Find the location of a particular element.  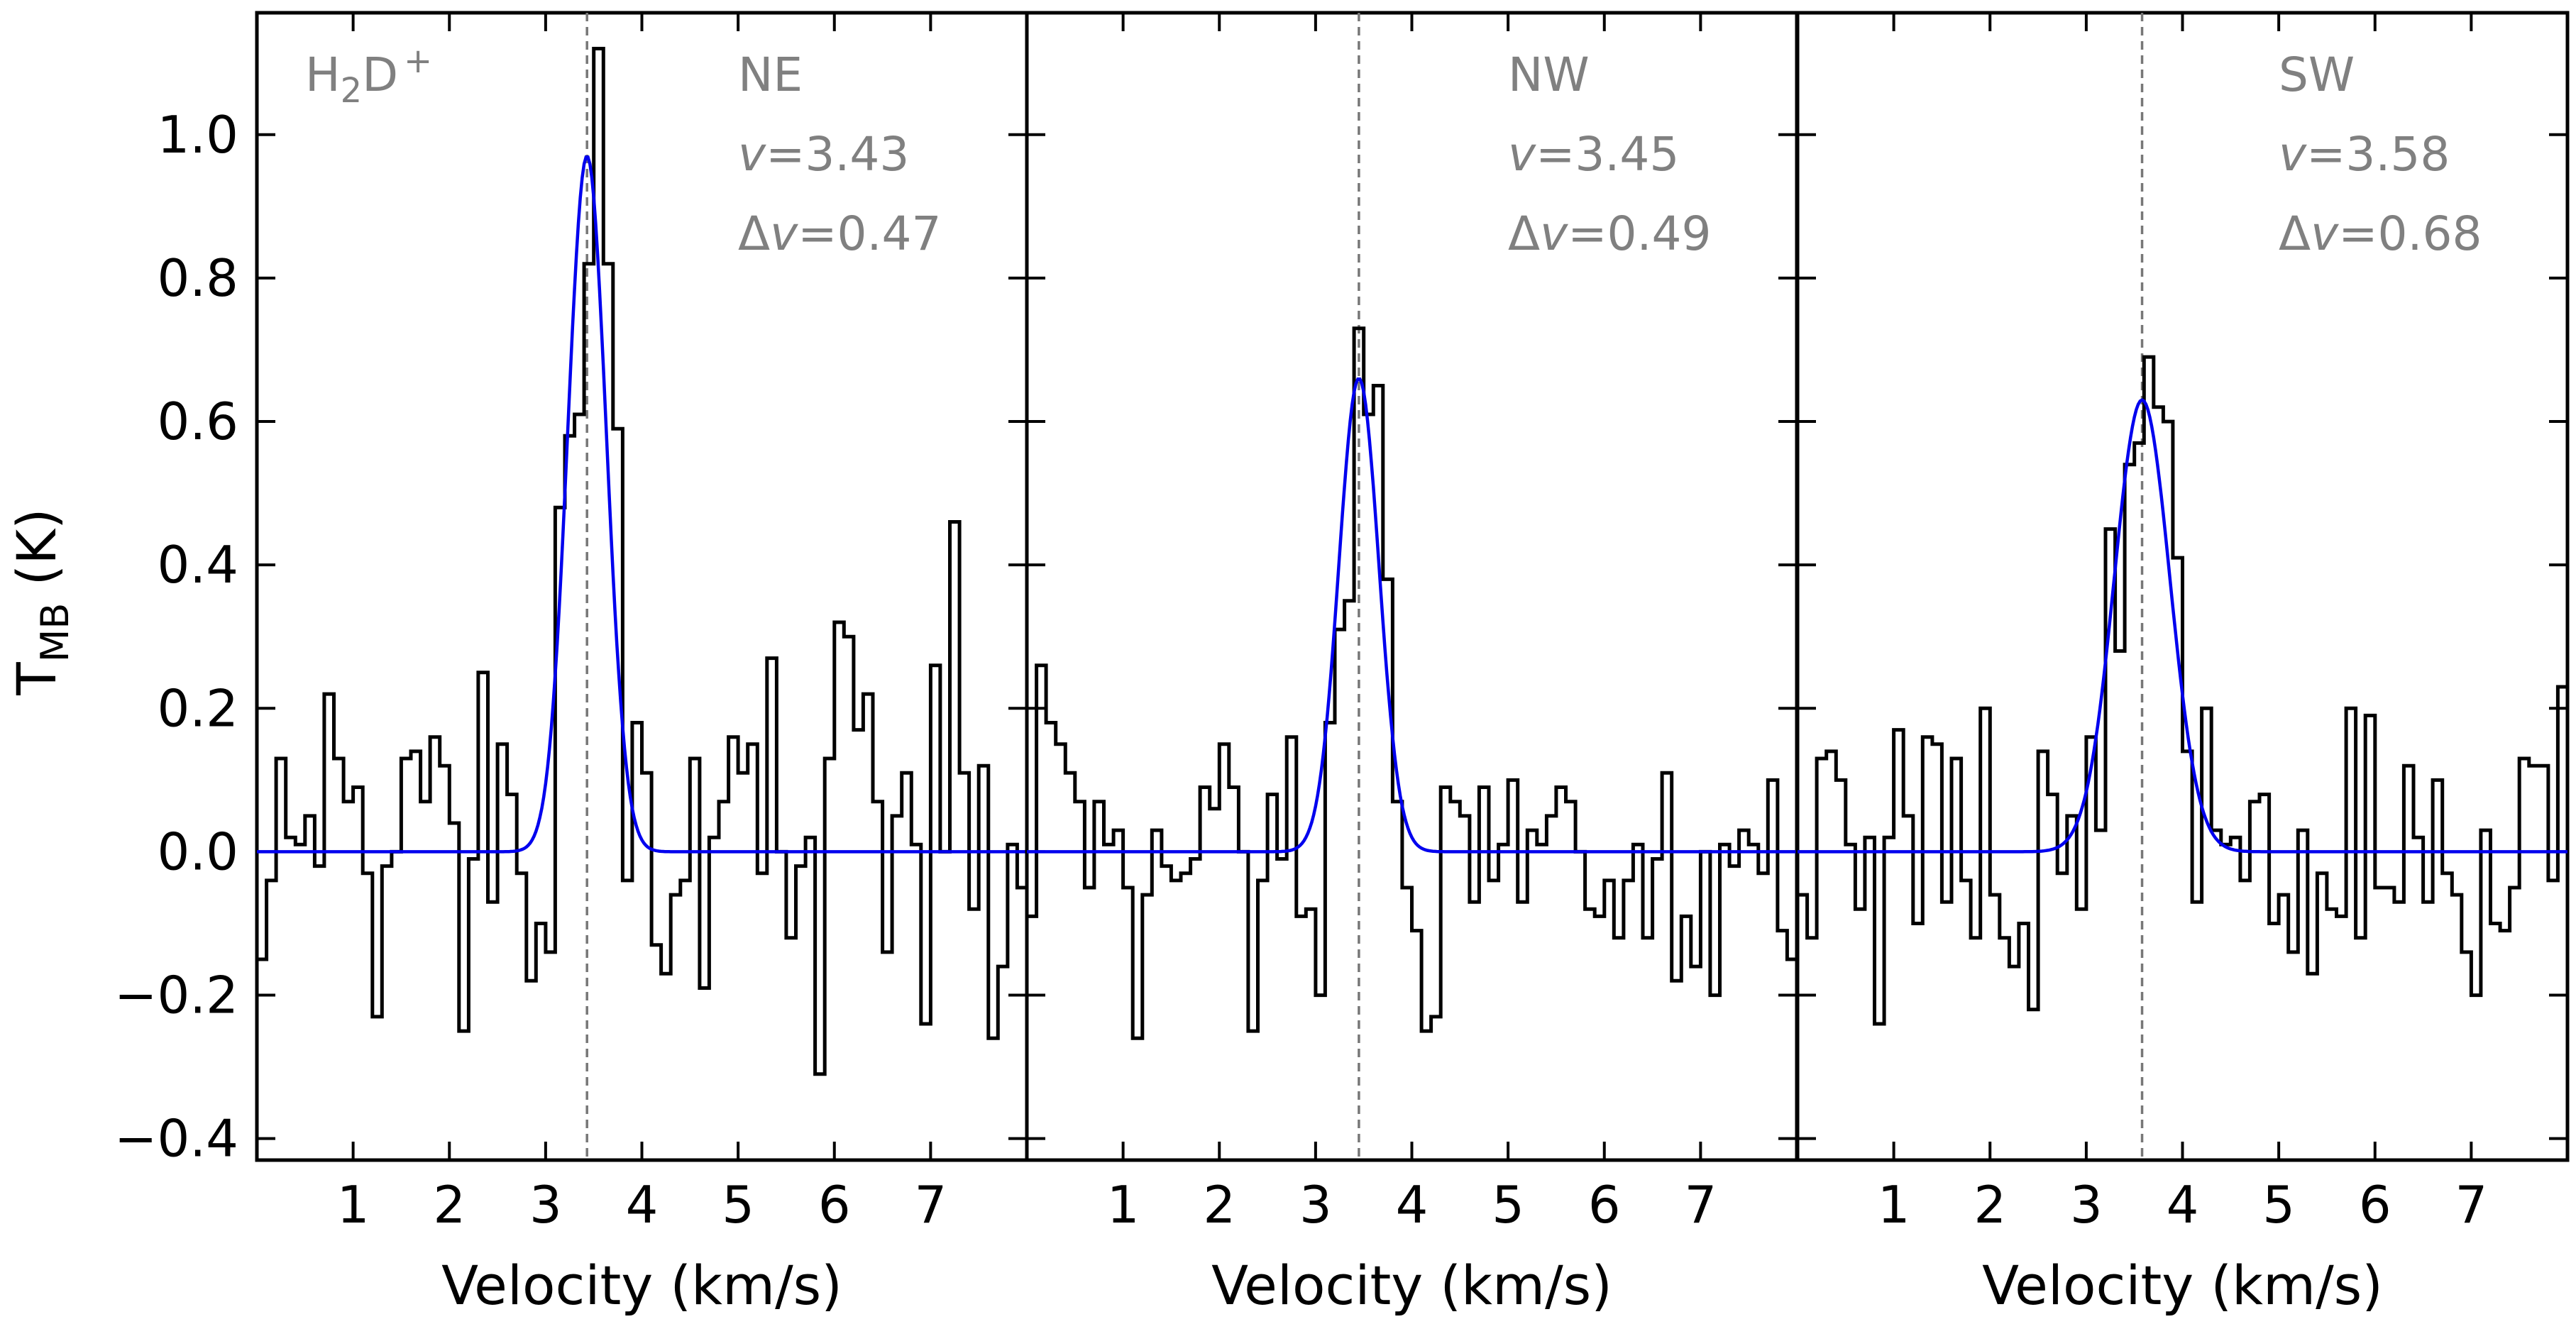

region-label: SW is located at coordinates (2317, 75).